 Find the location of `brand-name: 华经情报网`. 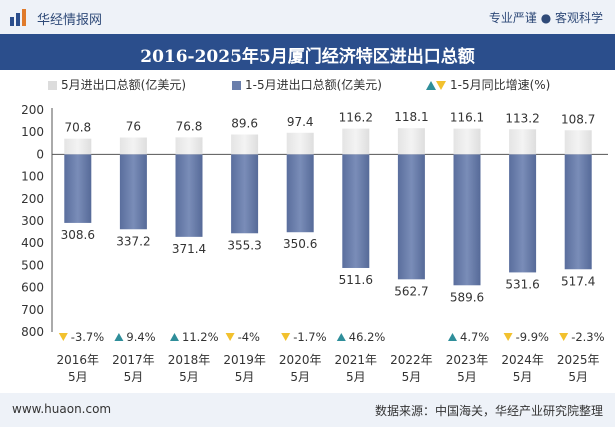

brand-name: 华经情报网 is located at coordinates (70, 20).